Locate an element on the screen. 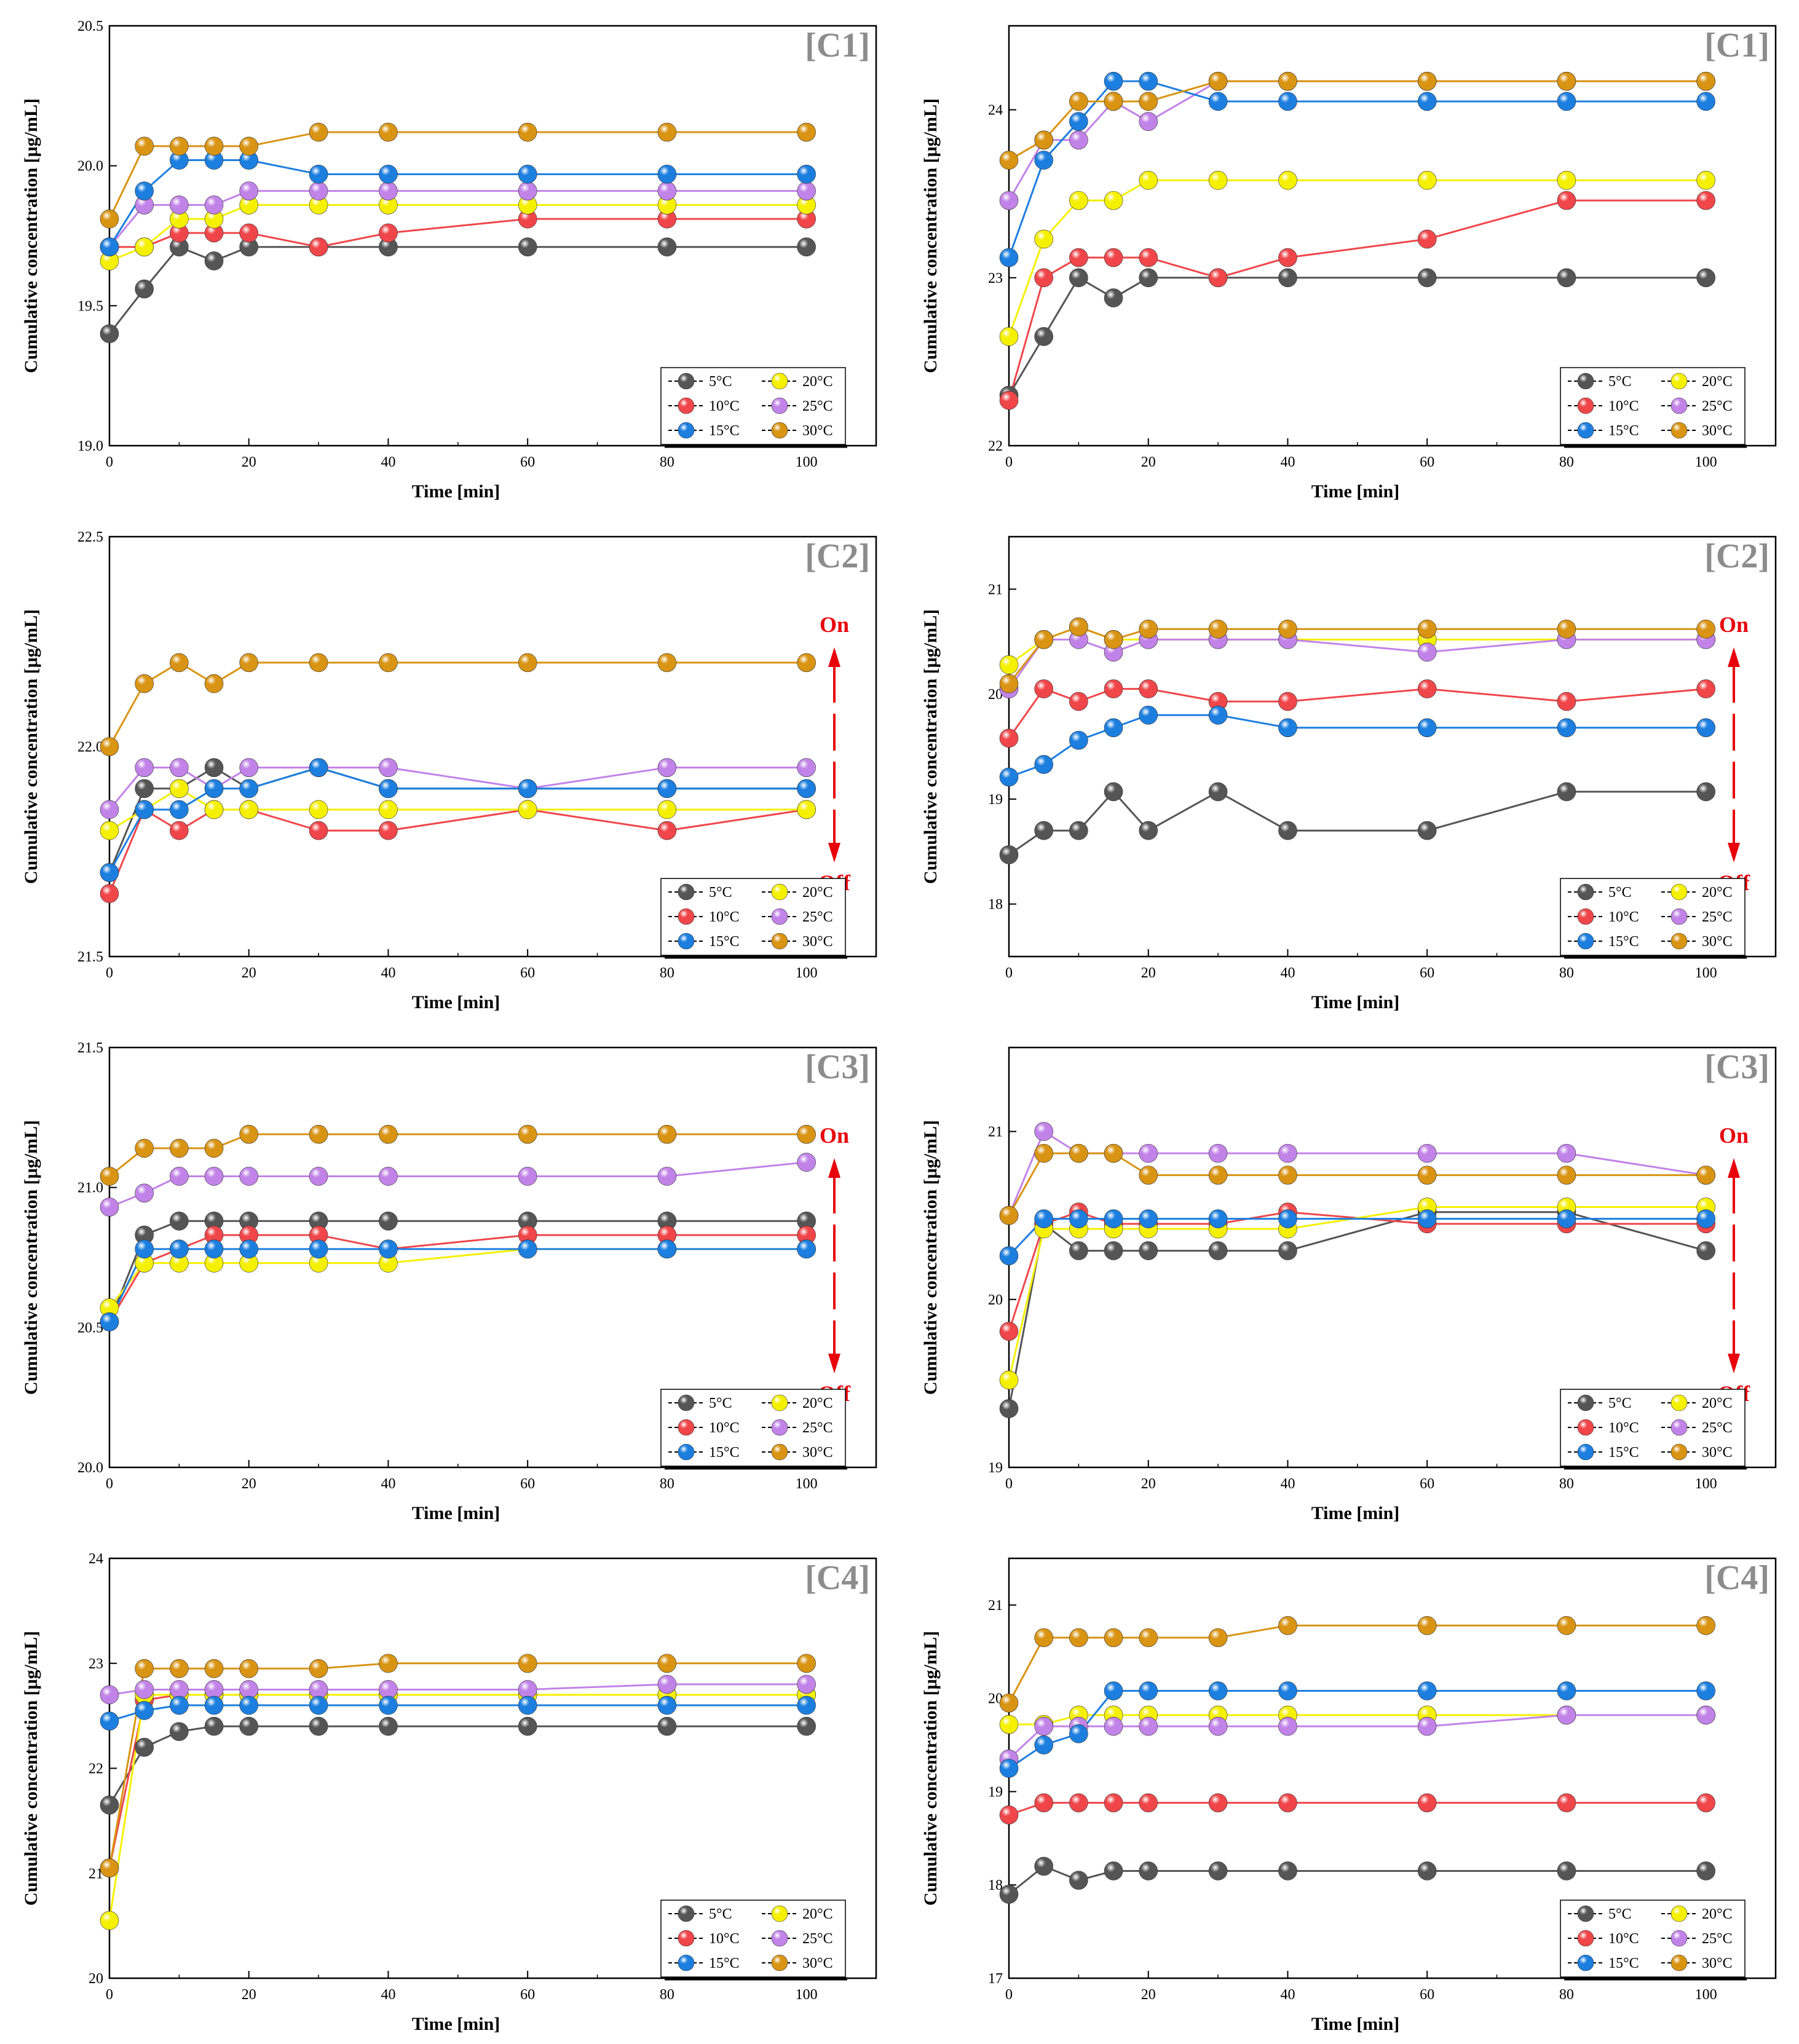 The width and height of the screenshot is (1799, 2044). chart5-onoff-arrow-up is located at coordinates (834, 1168).